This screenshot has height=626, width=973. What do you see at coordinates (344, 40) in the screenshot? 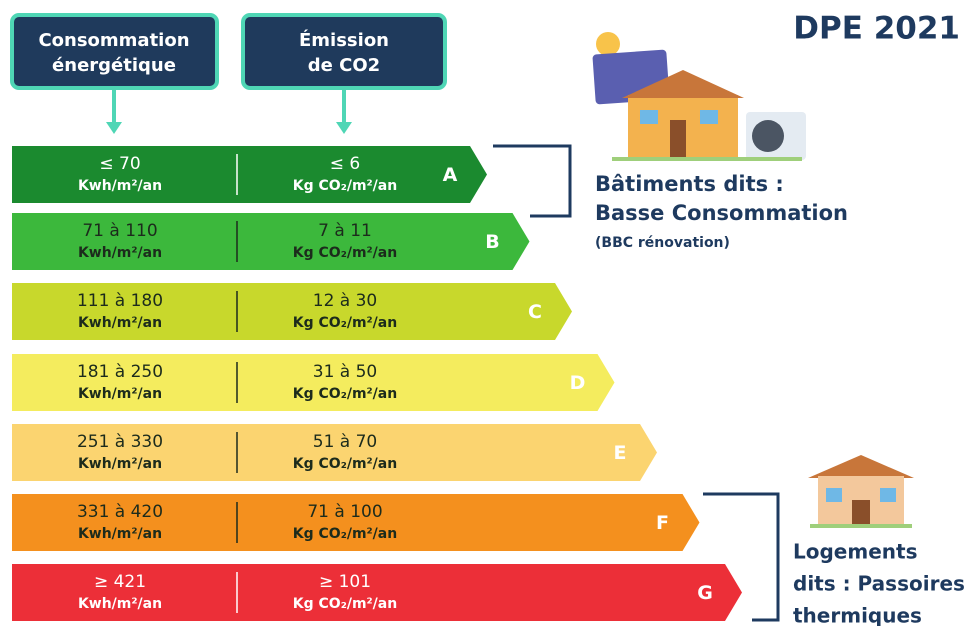
I see `header-label: Émission` at bounding box center [344, 40].